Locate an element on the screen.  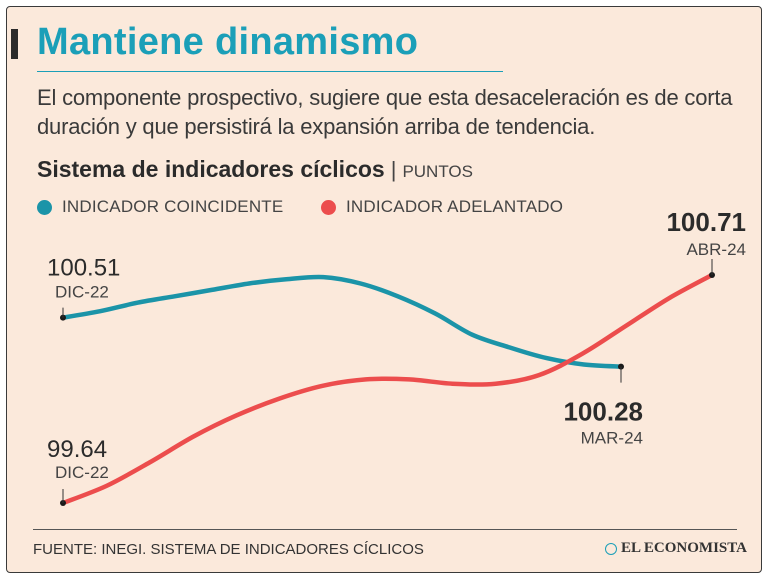
annotation-value-leading-end: 100.71 is located at coordinates (706, 222).